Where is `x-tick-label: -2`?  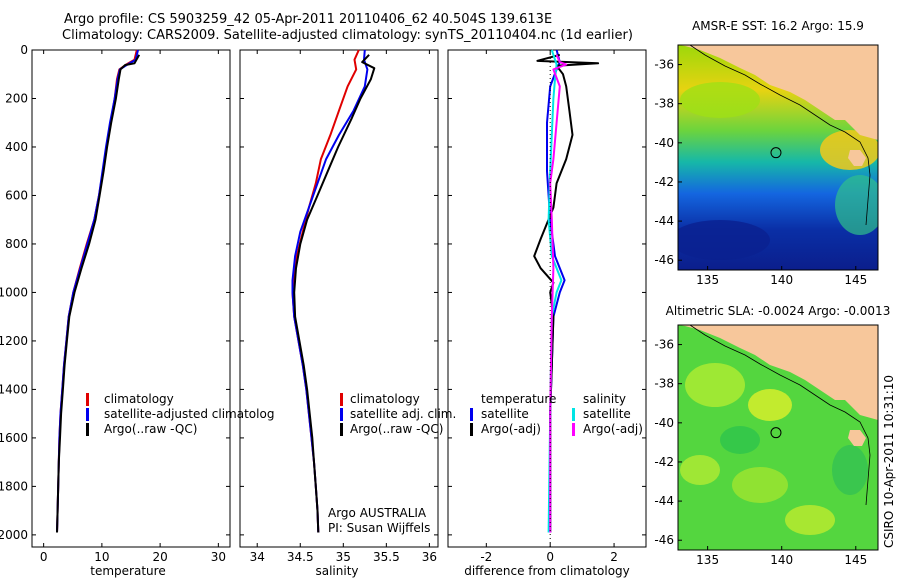
x-tick-label: -2 is located at coordinates (486, 557).